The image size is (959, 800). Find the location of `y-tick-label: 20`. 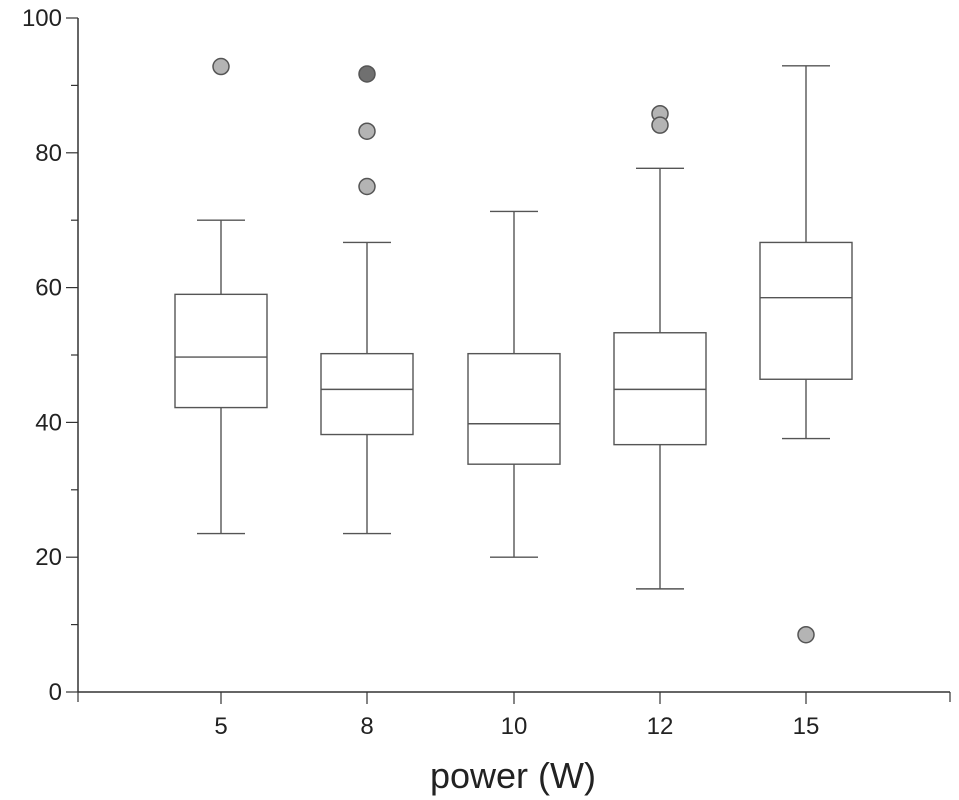

y-tick-label: 20 is located at coordinates (48, 557).